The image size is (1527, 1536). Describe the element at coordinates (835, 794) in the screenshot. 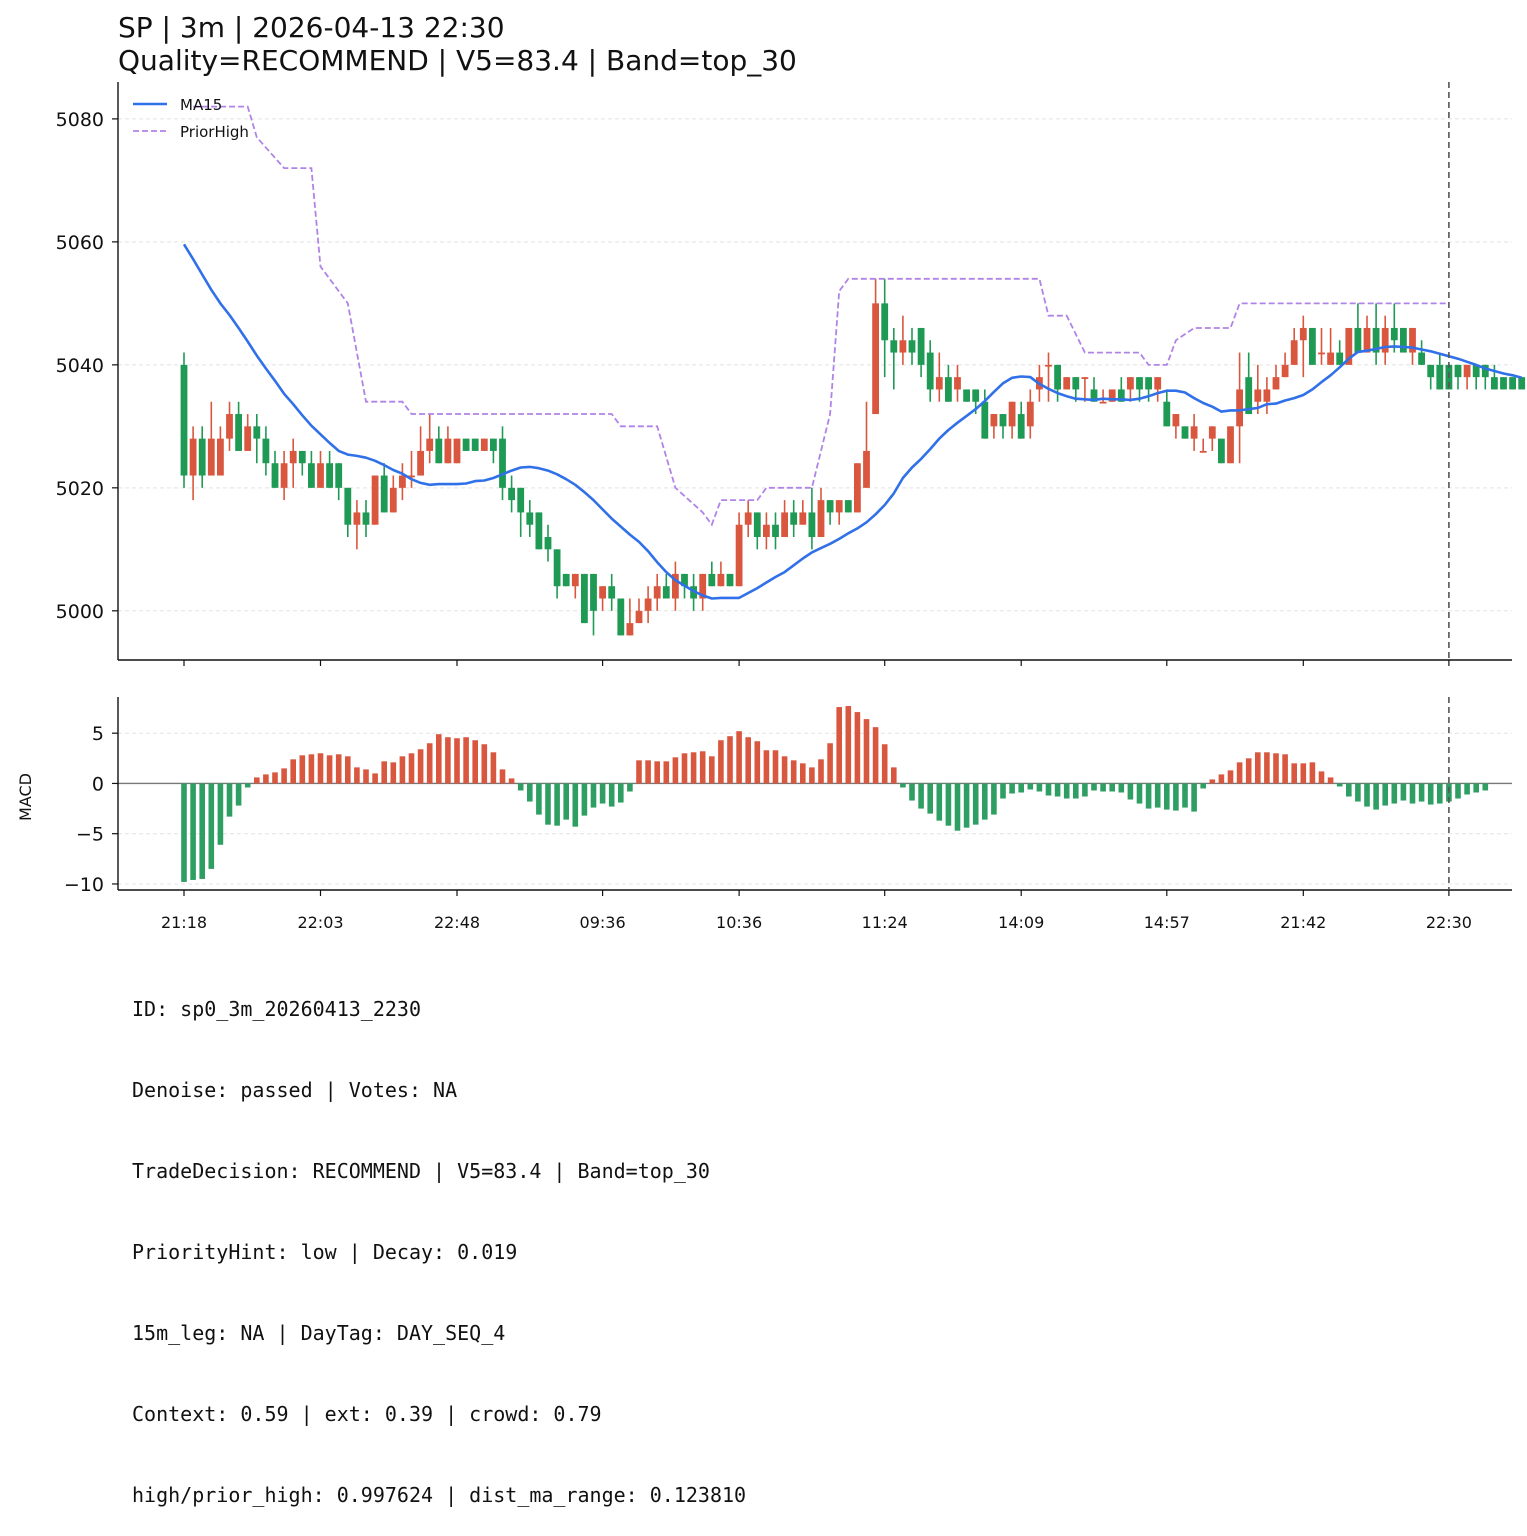

I see `macd-histogram` at that location.